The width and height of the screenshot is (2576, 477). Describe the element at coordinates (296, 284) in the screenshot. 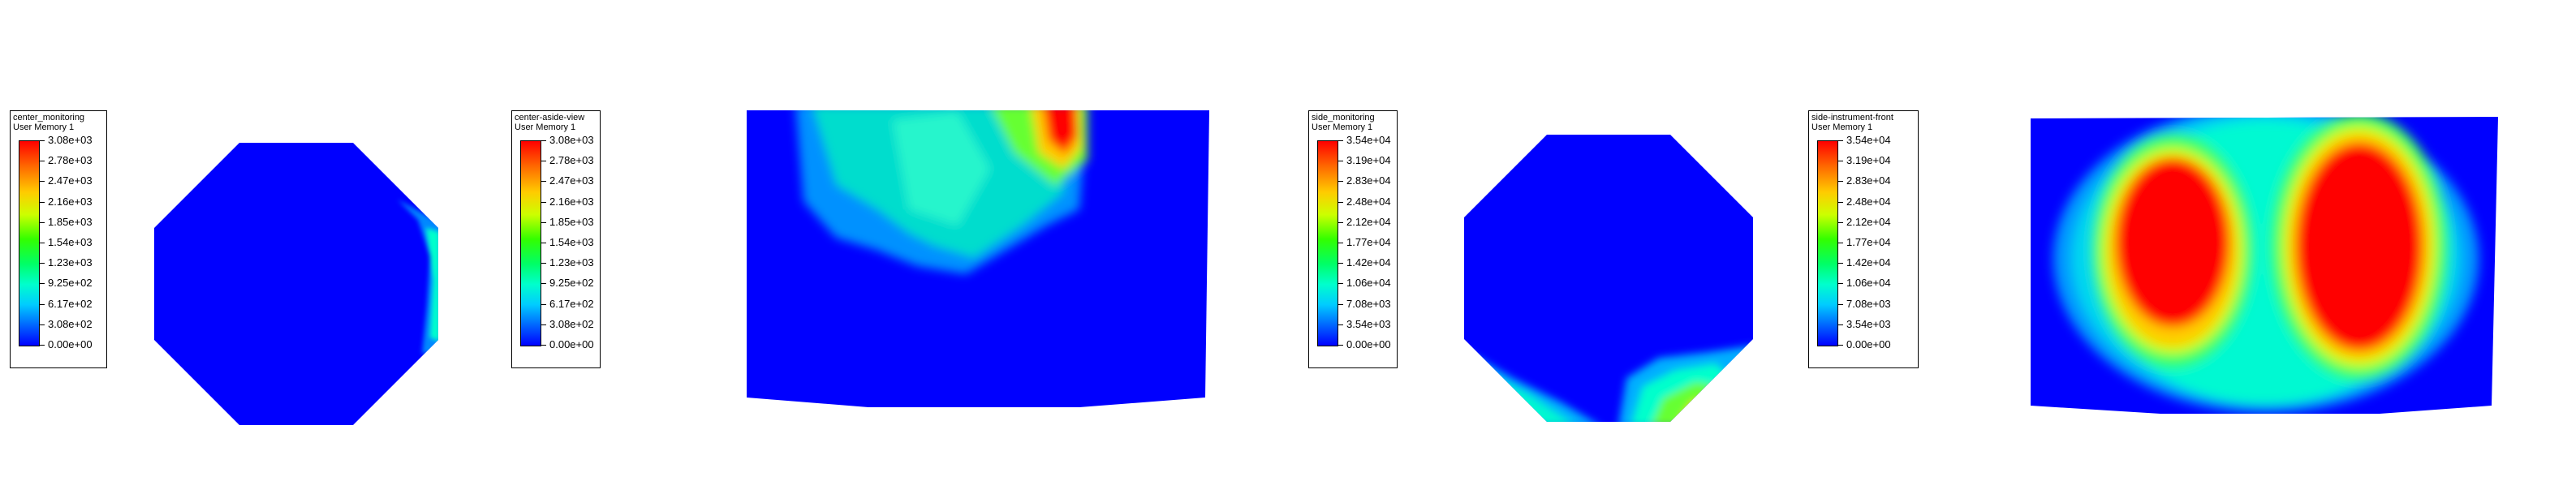

I see `contour-plot-center-top` at that location.